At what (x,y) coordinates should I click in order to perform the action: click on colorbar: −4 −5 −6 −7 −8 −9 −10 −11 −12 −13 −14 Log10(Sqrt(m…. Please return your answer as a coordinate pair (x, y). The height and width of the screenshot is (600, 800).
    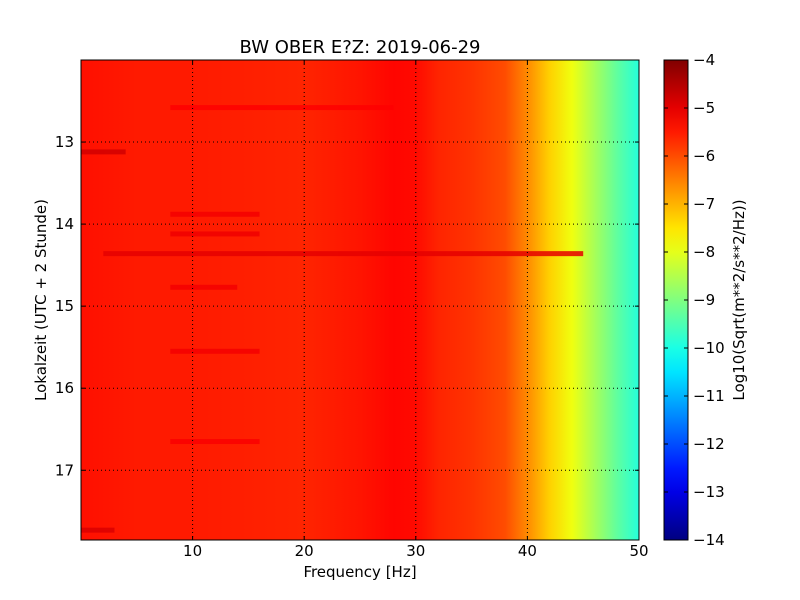
    Looking at the image, I should click on (705, 300).